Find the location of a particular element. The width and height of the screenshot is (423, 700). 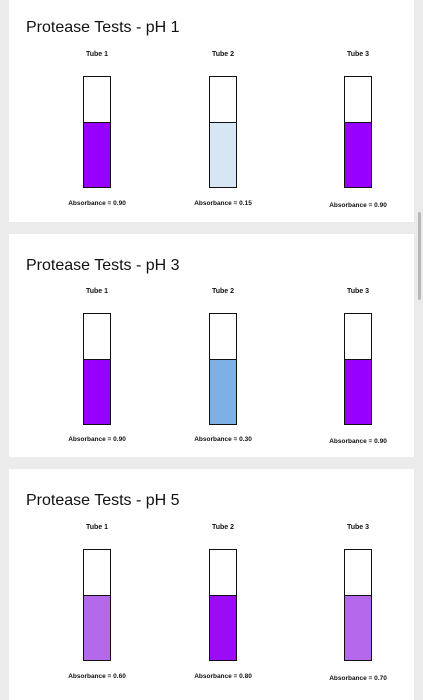

tube-1-absorbance: Absorbance = 0.60 is located at coordinates (97, 676).